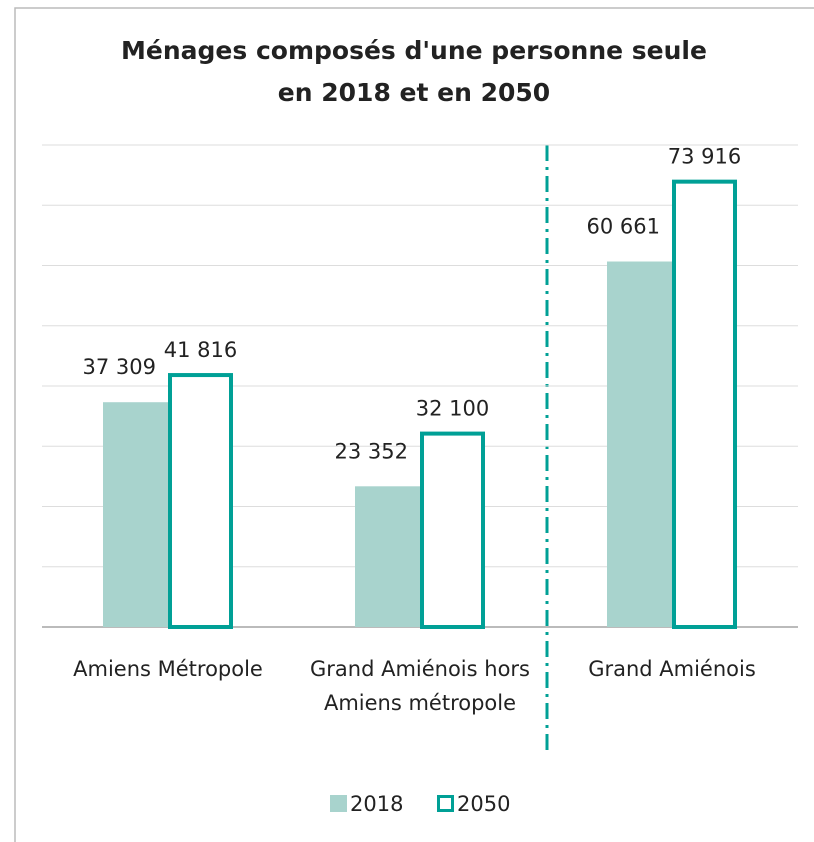 The image size is (814, 842). Describe the element at coordinates (200, 350) in the screenshot. I see `data-label: 41 816` at that location.